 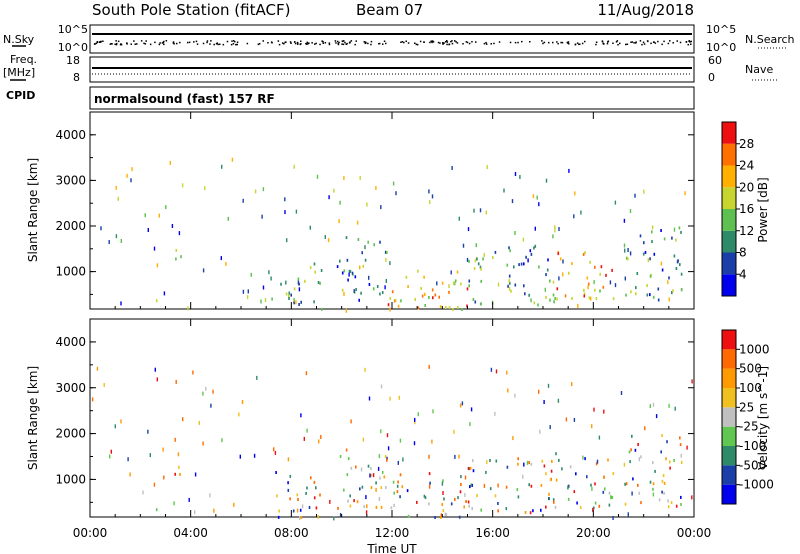 What do you see at coordinates (694, 533) in the screenshot?
I see `x-tick-label: 00:00` at bounding box center [694, 533].